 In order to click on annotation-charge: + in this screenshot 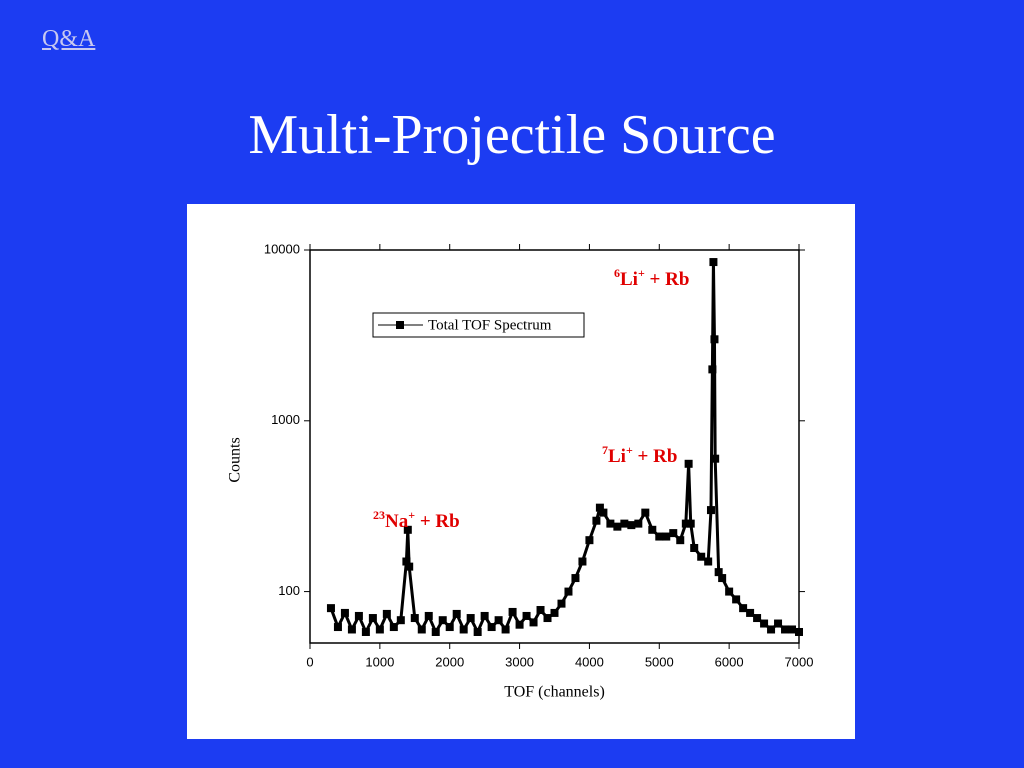, I will do `click(411, 515)`.